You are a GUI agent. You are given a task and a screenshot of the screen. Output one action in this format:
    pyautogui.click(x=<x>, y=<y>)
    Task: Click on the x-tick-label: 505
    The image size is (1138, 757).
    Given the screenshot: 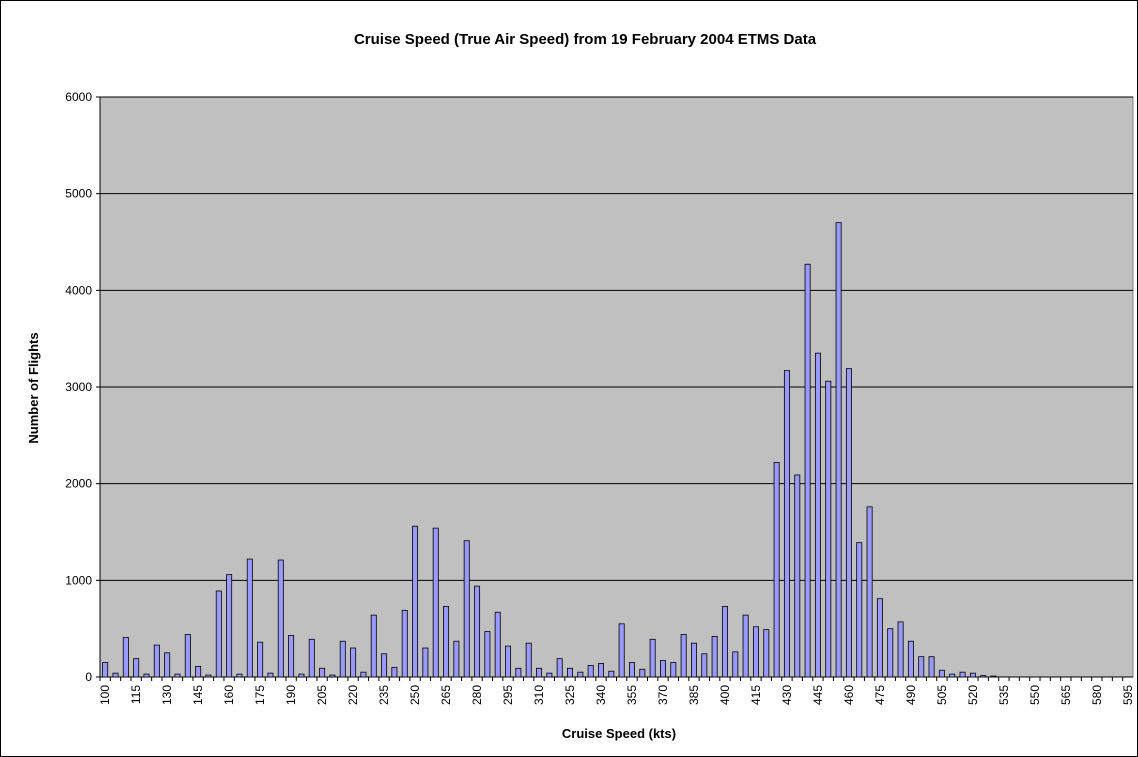 What is the action you would take?
    pyautogui.click(x=942, y=695)
    